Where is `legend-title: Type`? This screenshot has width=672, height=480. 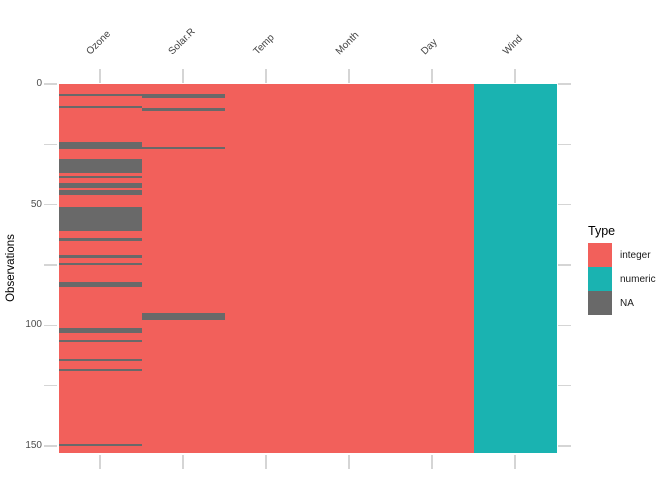 legend-title: Type is located at coordinates (602, 231).